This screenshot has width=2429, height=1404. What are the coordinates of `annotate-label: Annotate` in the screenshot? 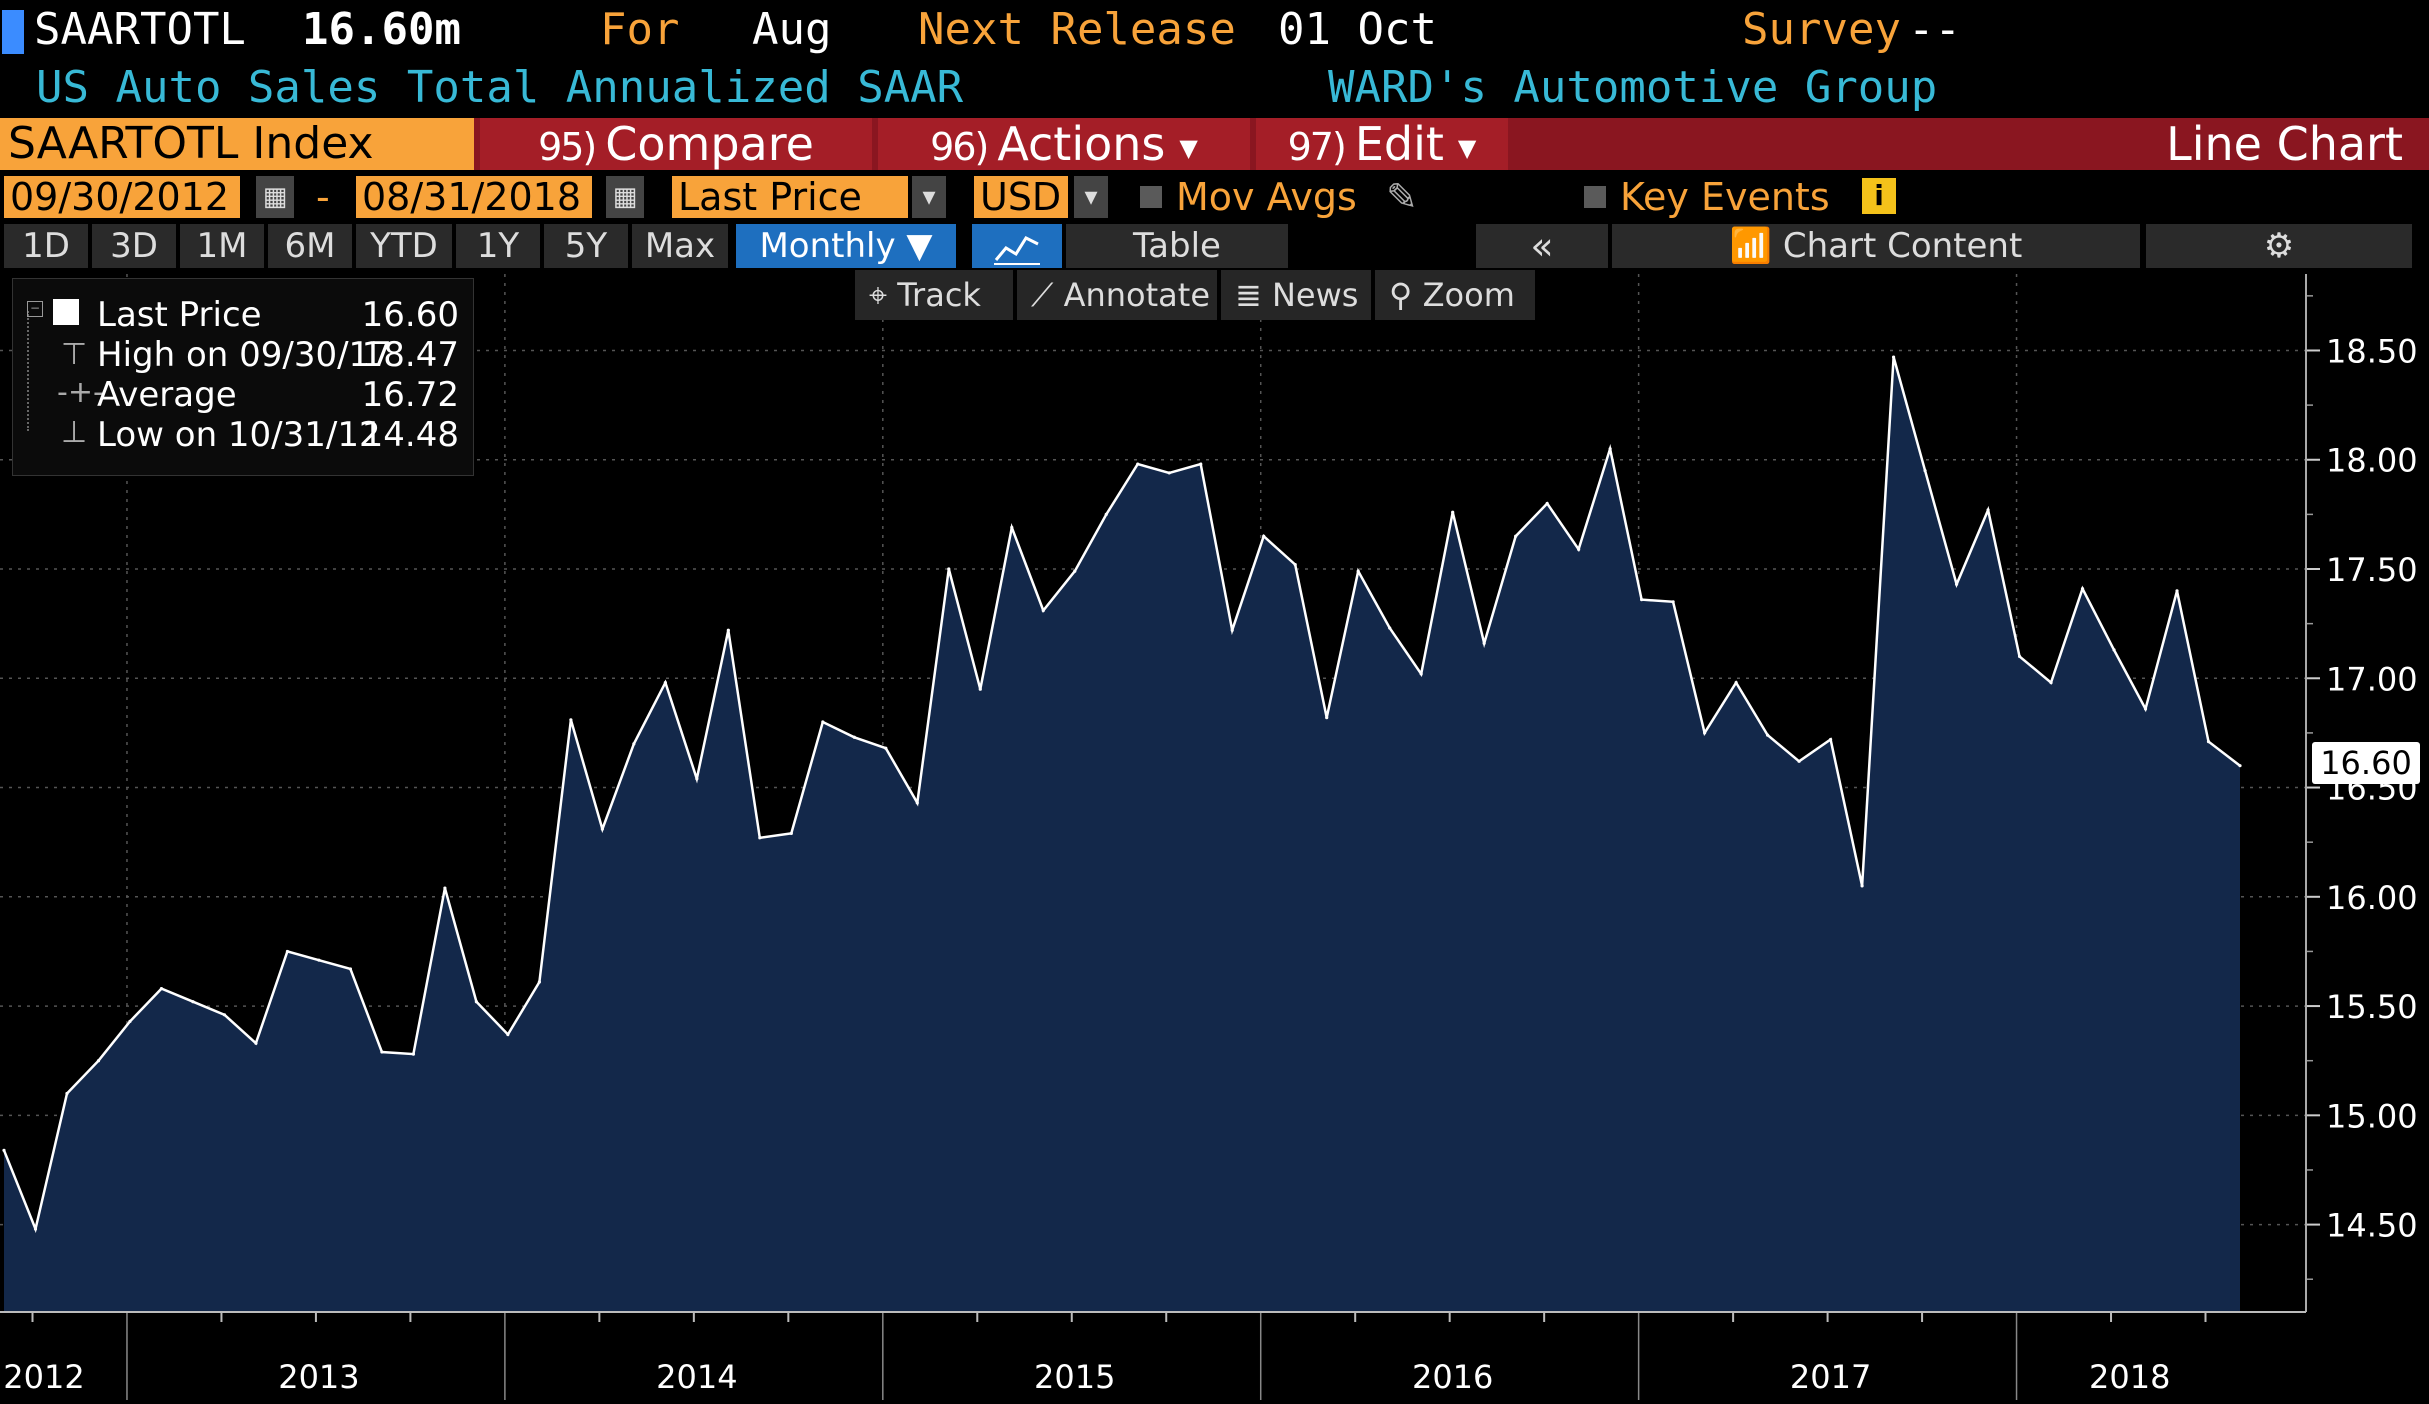 It's located at (1136, 295).